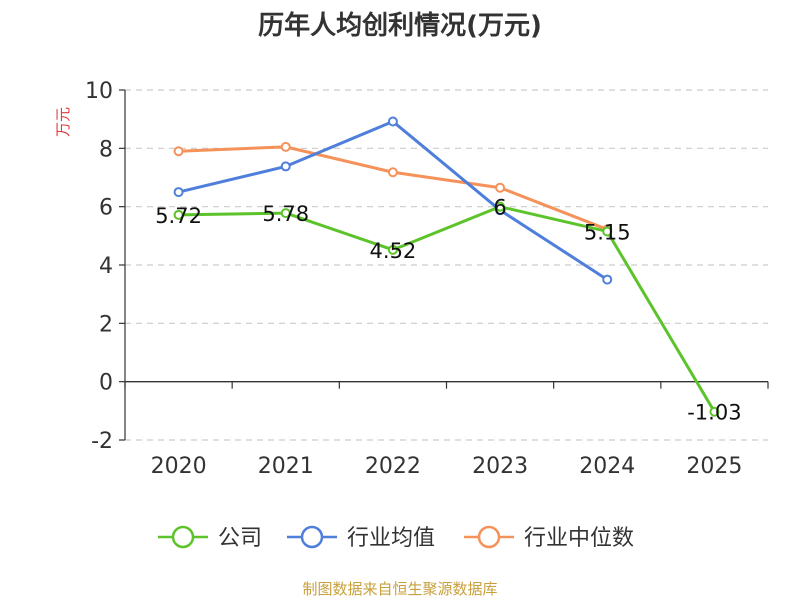  I want to click on legend-item: 公司, so click(240, 538).